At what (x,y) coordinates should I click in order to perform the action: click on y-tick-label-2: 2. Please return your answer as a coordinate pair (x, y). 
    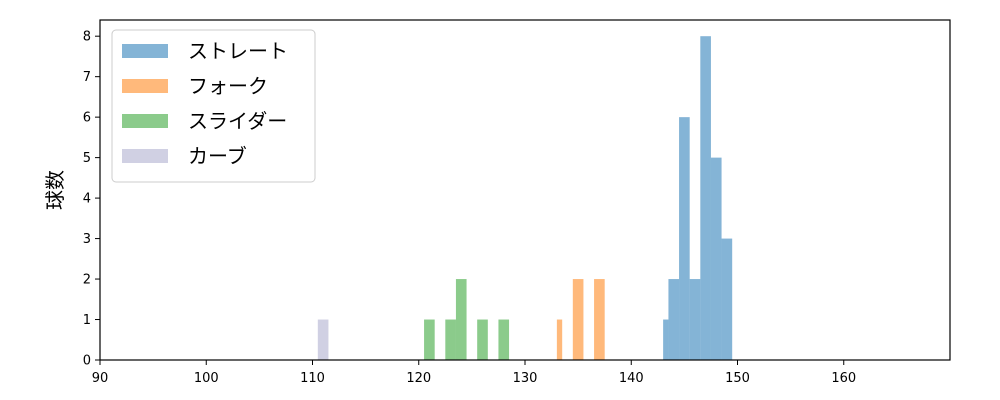
    Looking at the image, I should click on (87, 280).